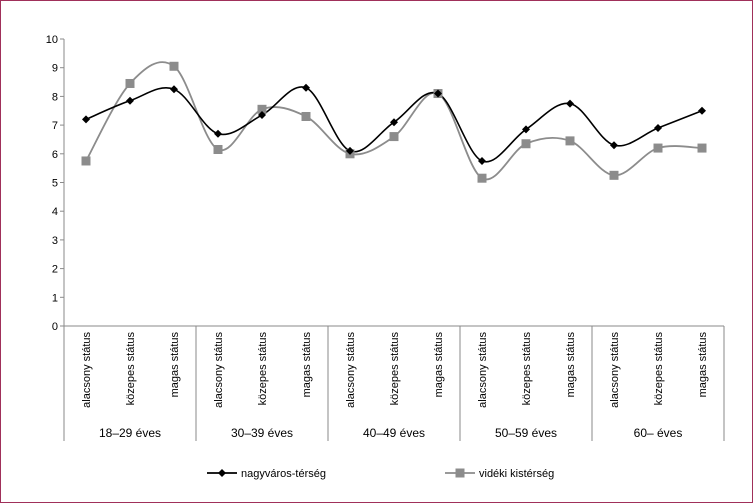 This screenshot has height=503, width=753. I want to click on group-label: 50–59 éves, so click(526, 433).